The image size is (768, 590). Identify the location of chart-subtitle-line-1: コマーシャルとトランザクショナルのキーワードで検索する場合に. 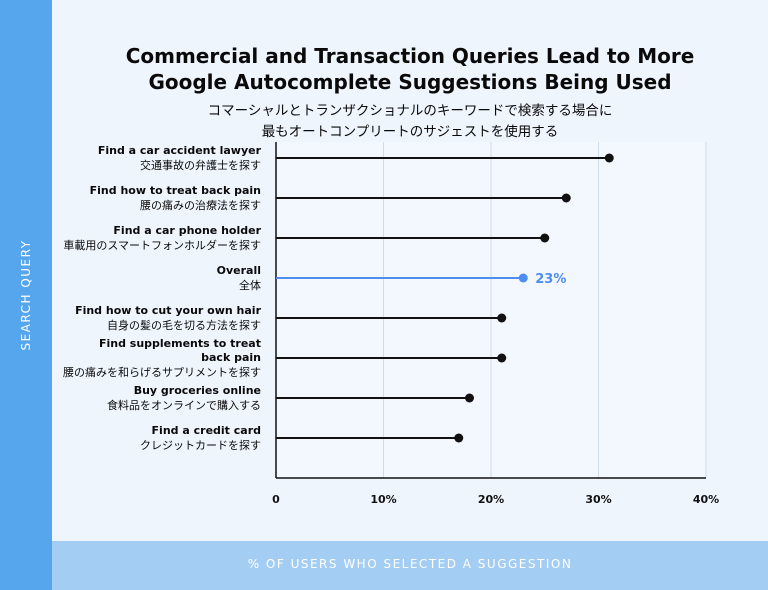
(410, 111).